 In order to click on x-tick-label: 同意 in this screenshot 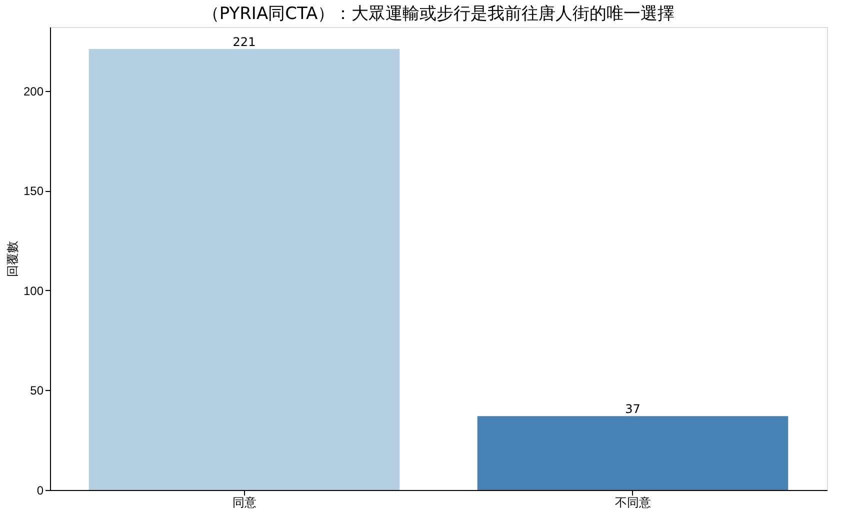, I will do `click(244, 503)`.